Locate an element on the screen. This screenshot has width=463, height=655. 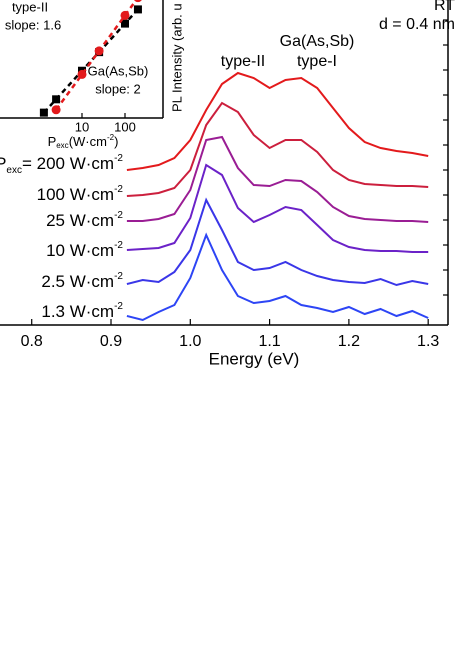
annotation: Ga(As,Sb) is located at coordinates (317, 41).